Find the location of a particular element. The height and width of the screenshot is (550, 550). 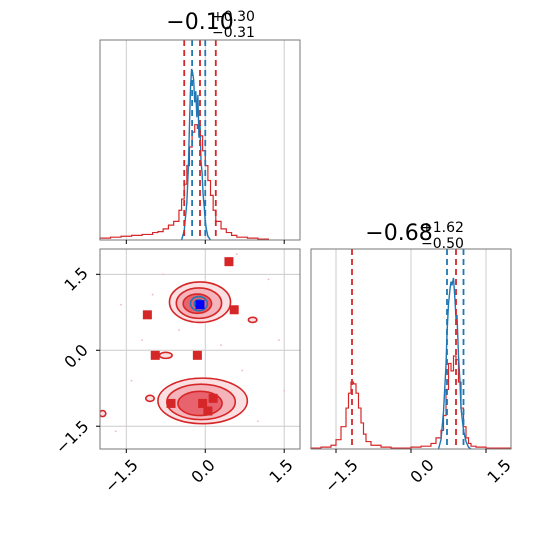

x-marginal-title-plus: +0.30 is located at coordinates (233, 17).